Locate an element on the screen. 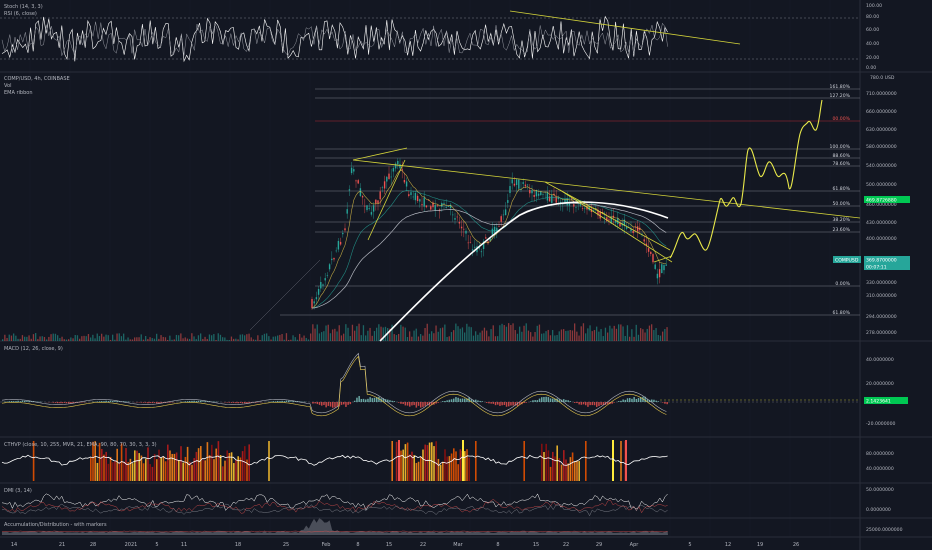  macd-legend: MACD (12, 26, close, 9) is located at coordinates (33, 349).